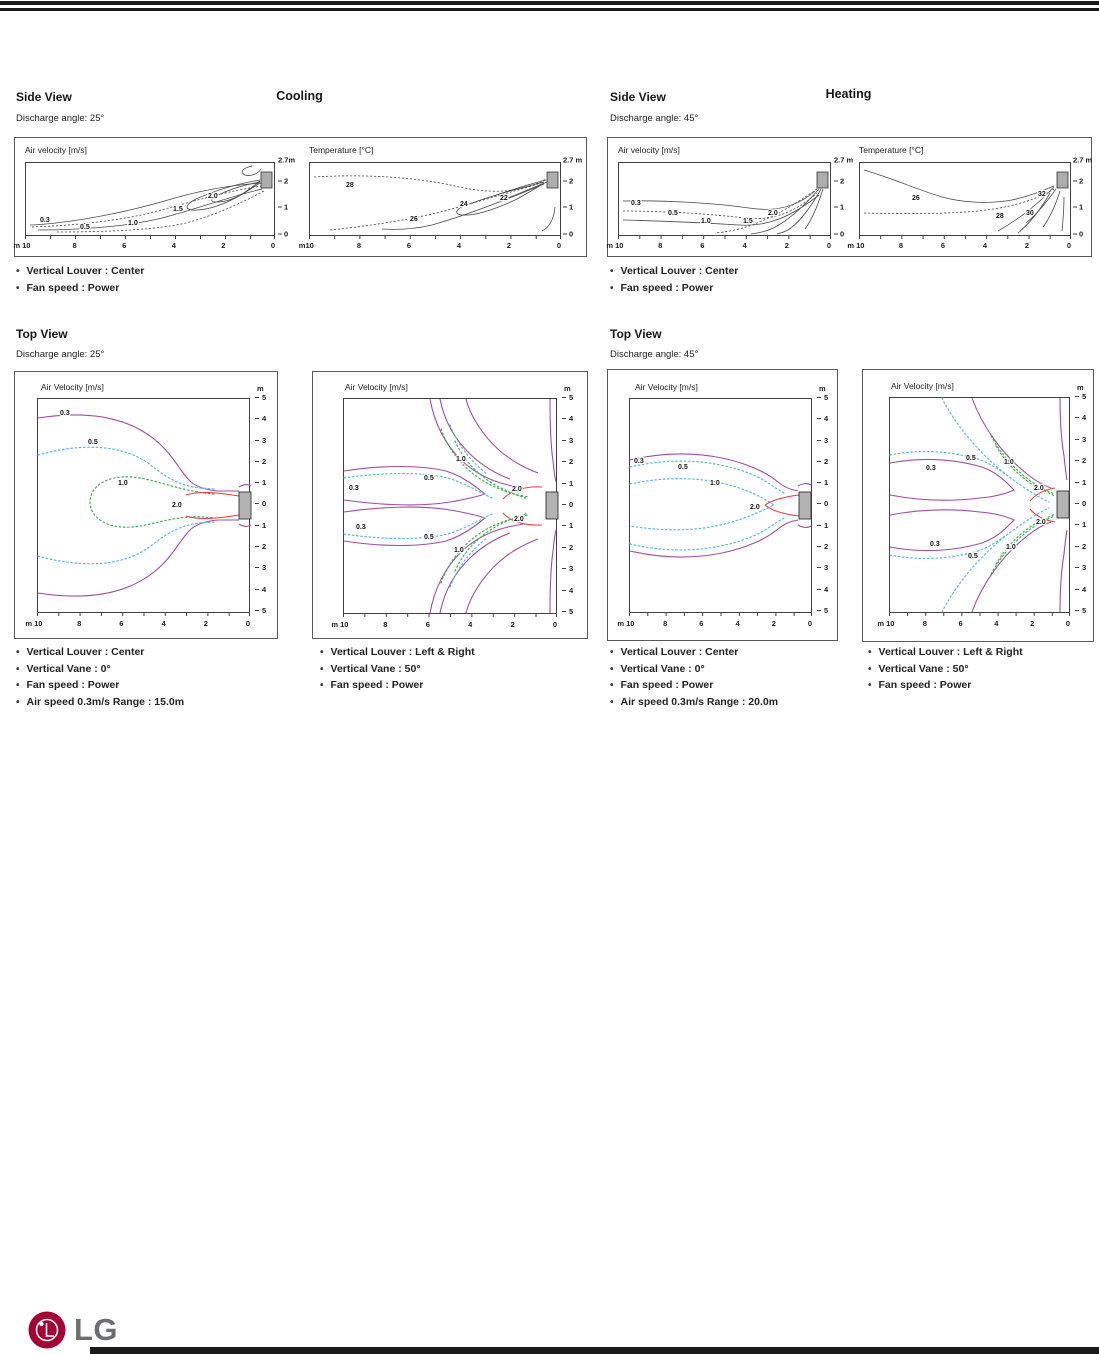 Image resolution: width=1099 pixels, height=1354 pixels. I want to click on heating-top-leftright-panel: Air Velocity [m/s], so click(978, 505).